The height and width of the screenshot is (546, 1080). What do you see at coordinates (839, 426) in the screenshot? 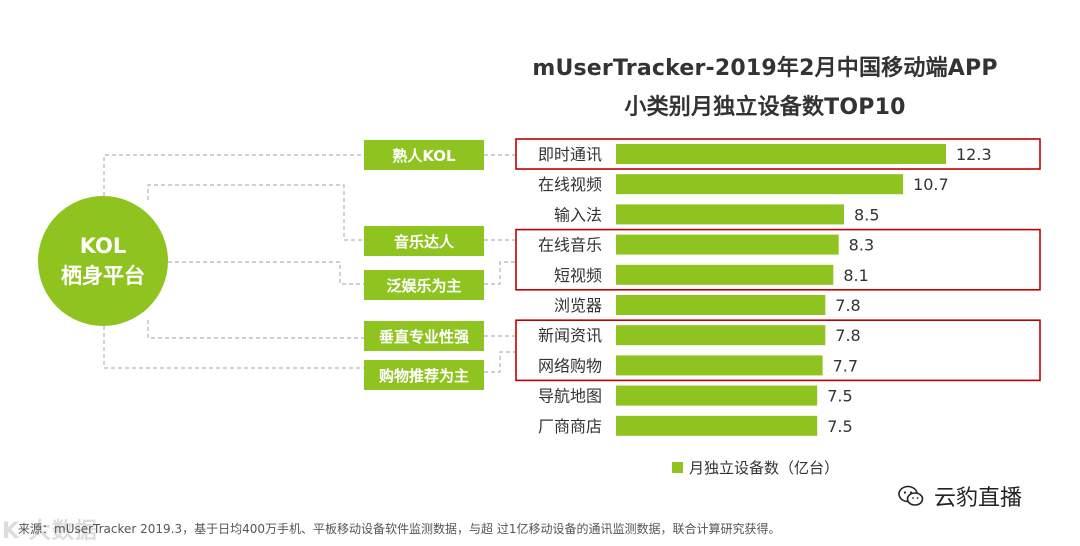
I see `value-label-9: 7.5` at bounding box center [839, 426].